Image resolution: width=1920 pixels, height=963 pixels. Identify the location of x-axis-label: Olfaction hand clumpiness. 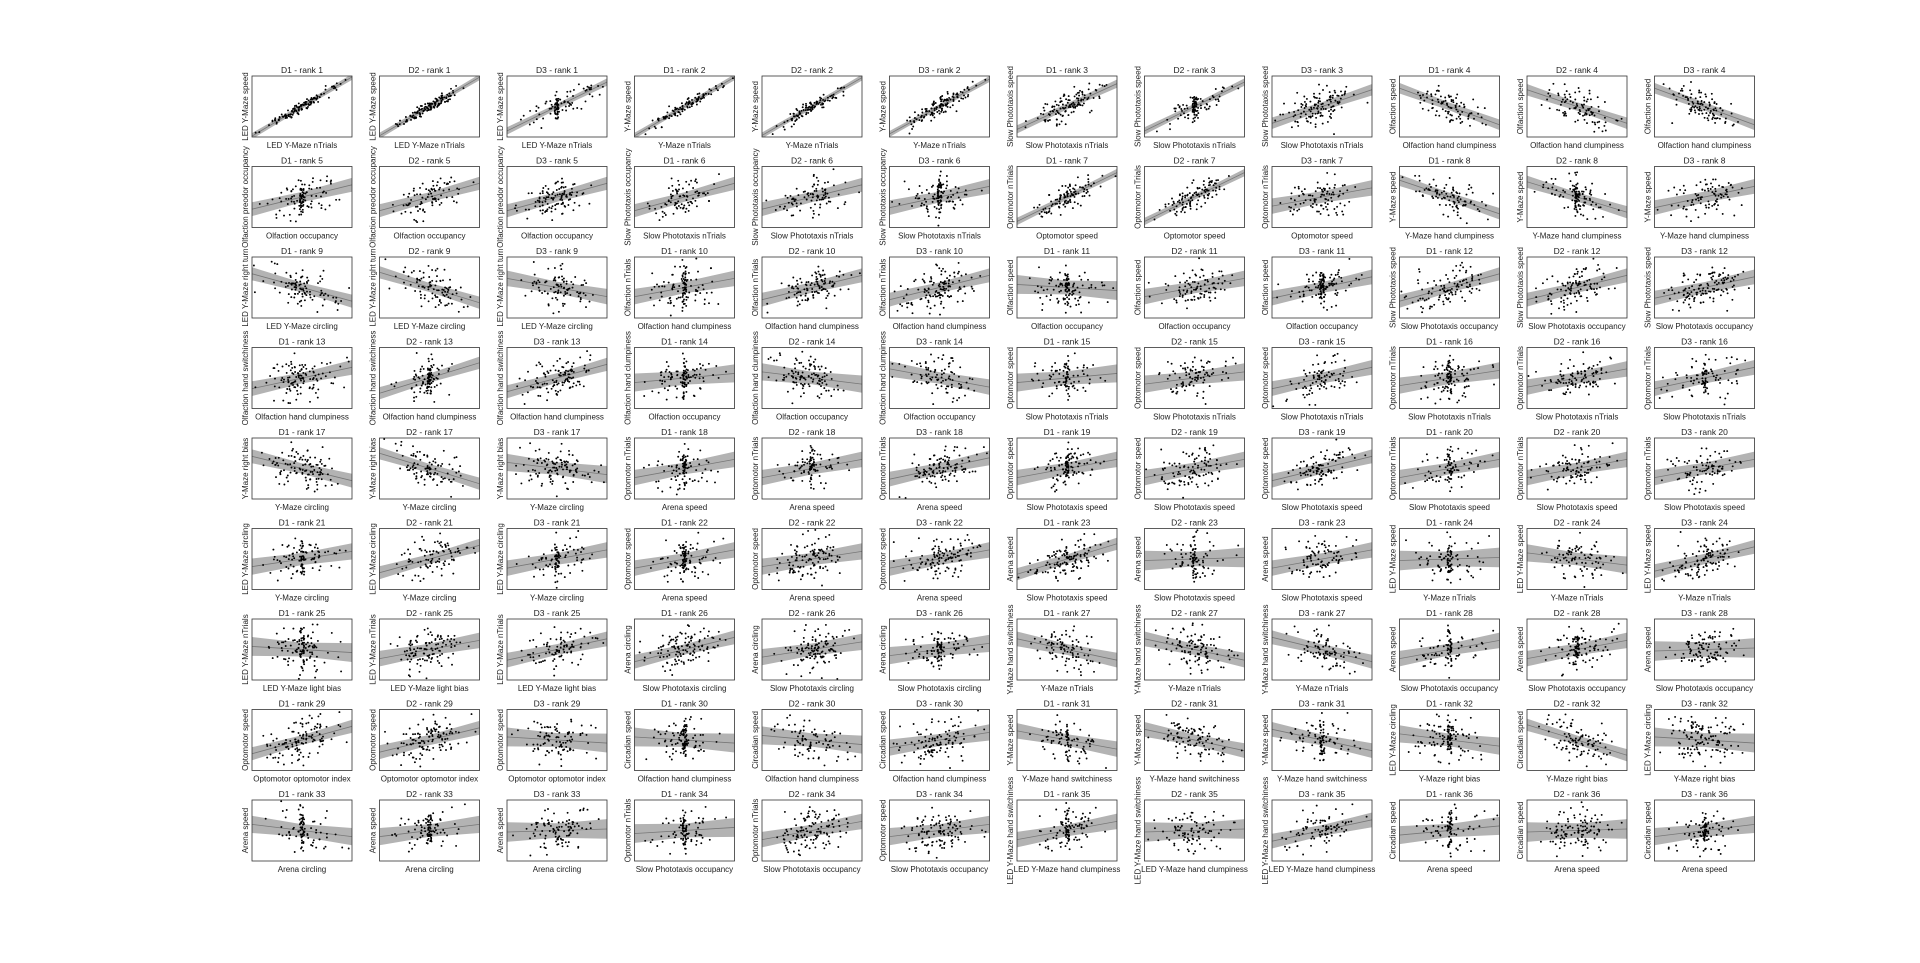
(1577, 145).